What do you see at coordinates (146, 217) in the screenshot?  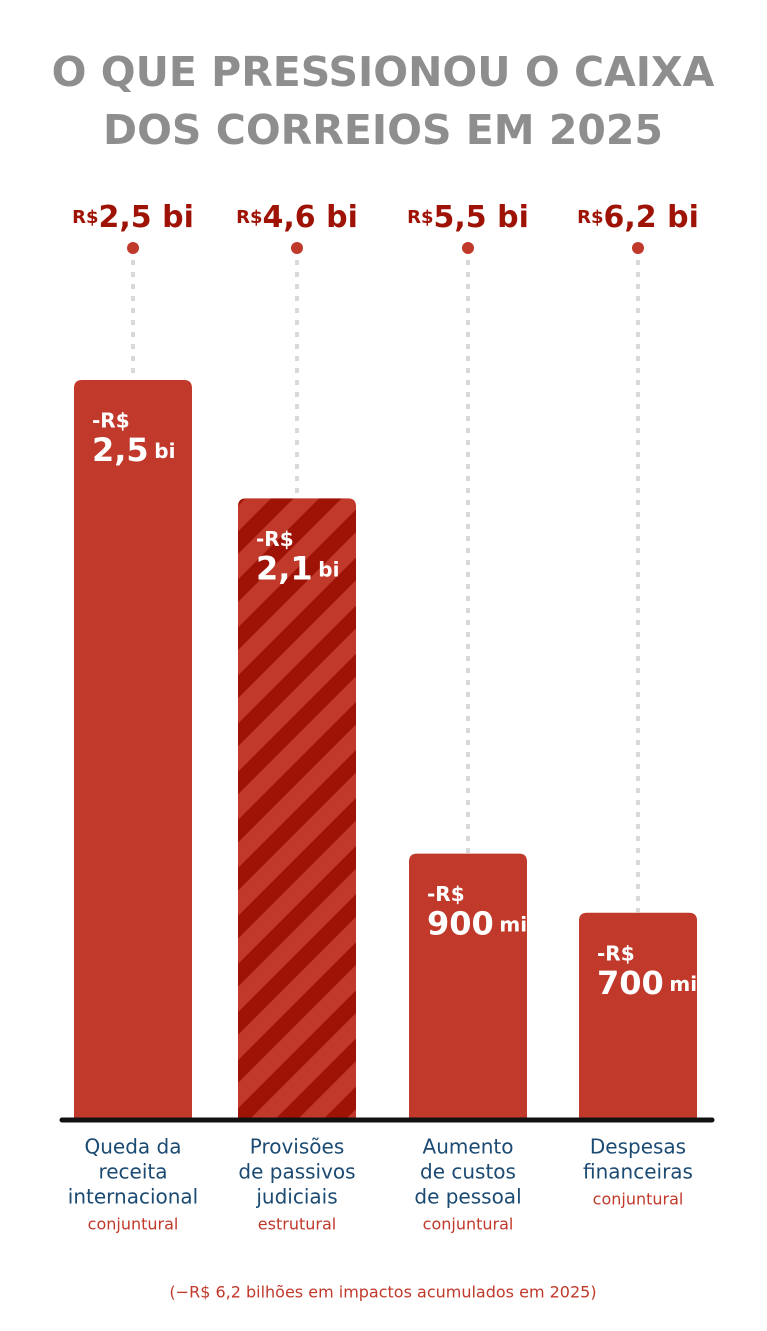 I see `total-label: 2,5 bi` at bounding box center [146, 217].